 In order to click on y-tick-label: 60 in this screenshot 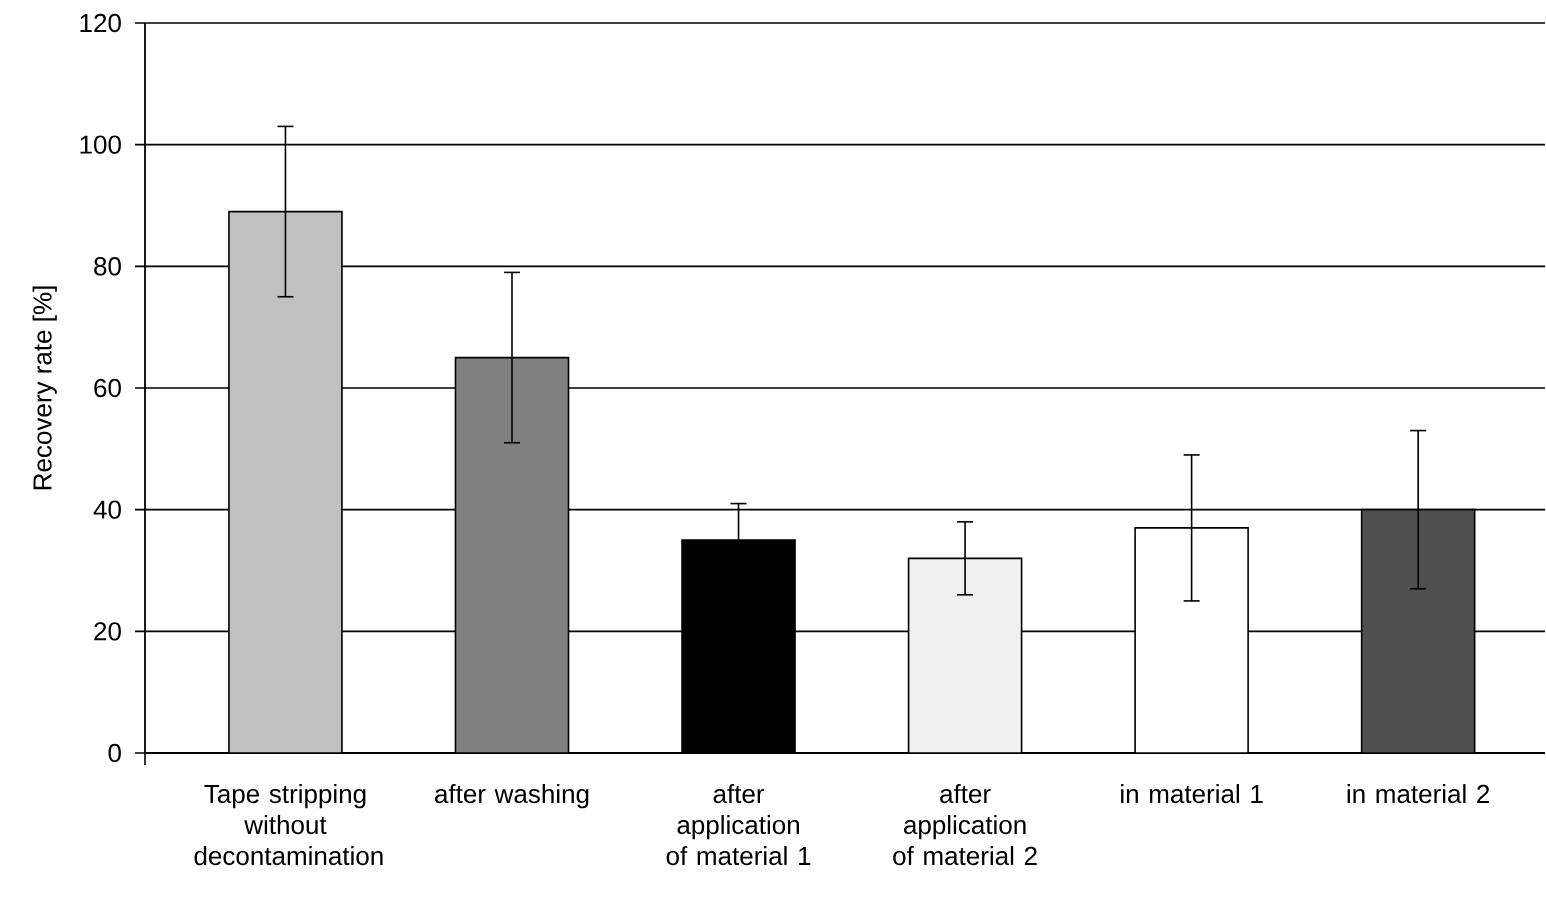, I will do `click(107, 388)`.